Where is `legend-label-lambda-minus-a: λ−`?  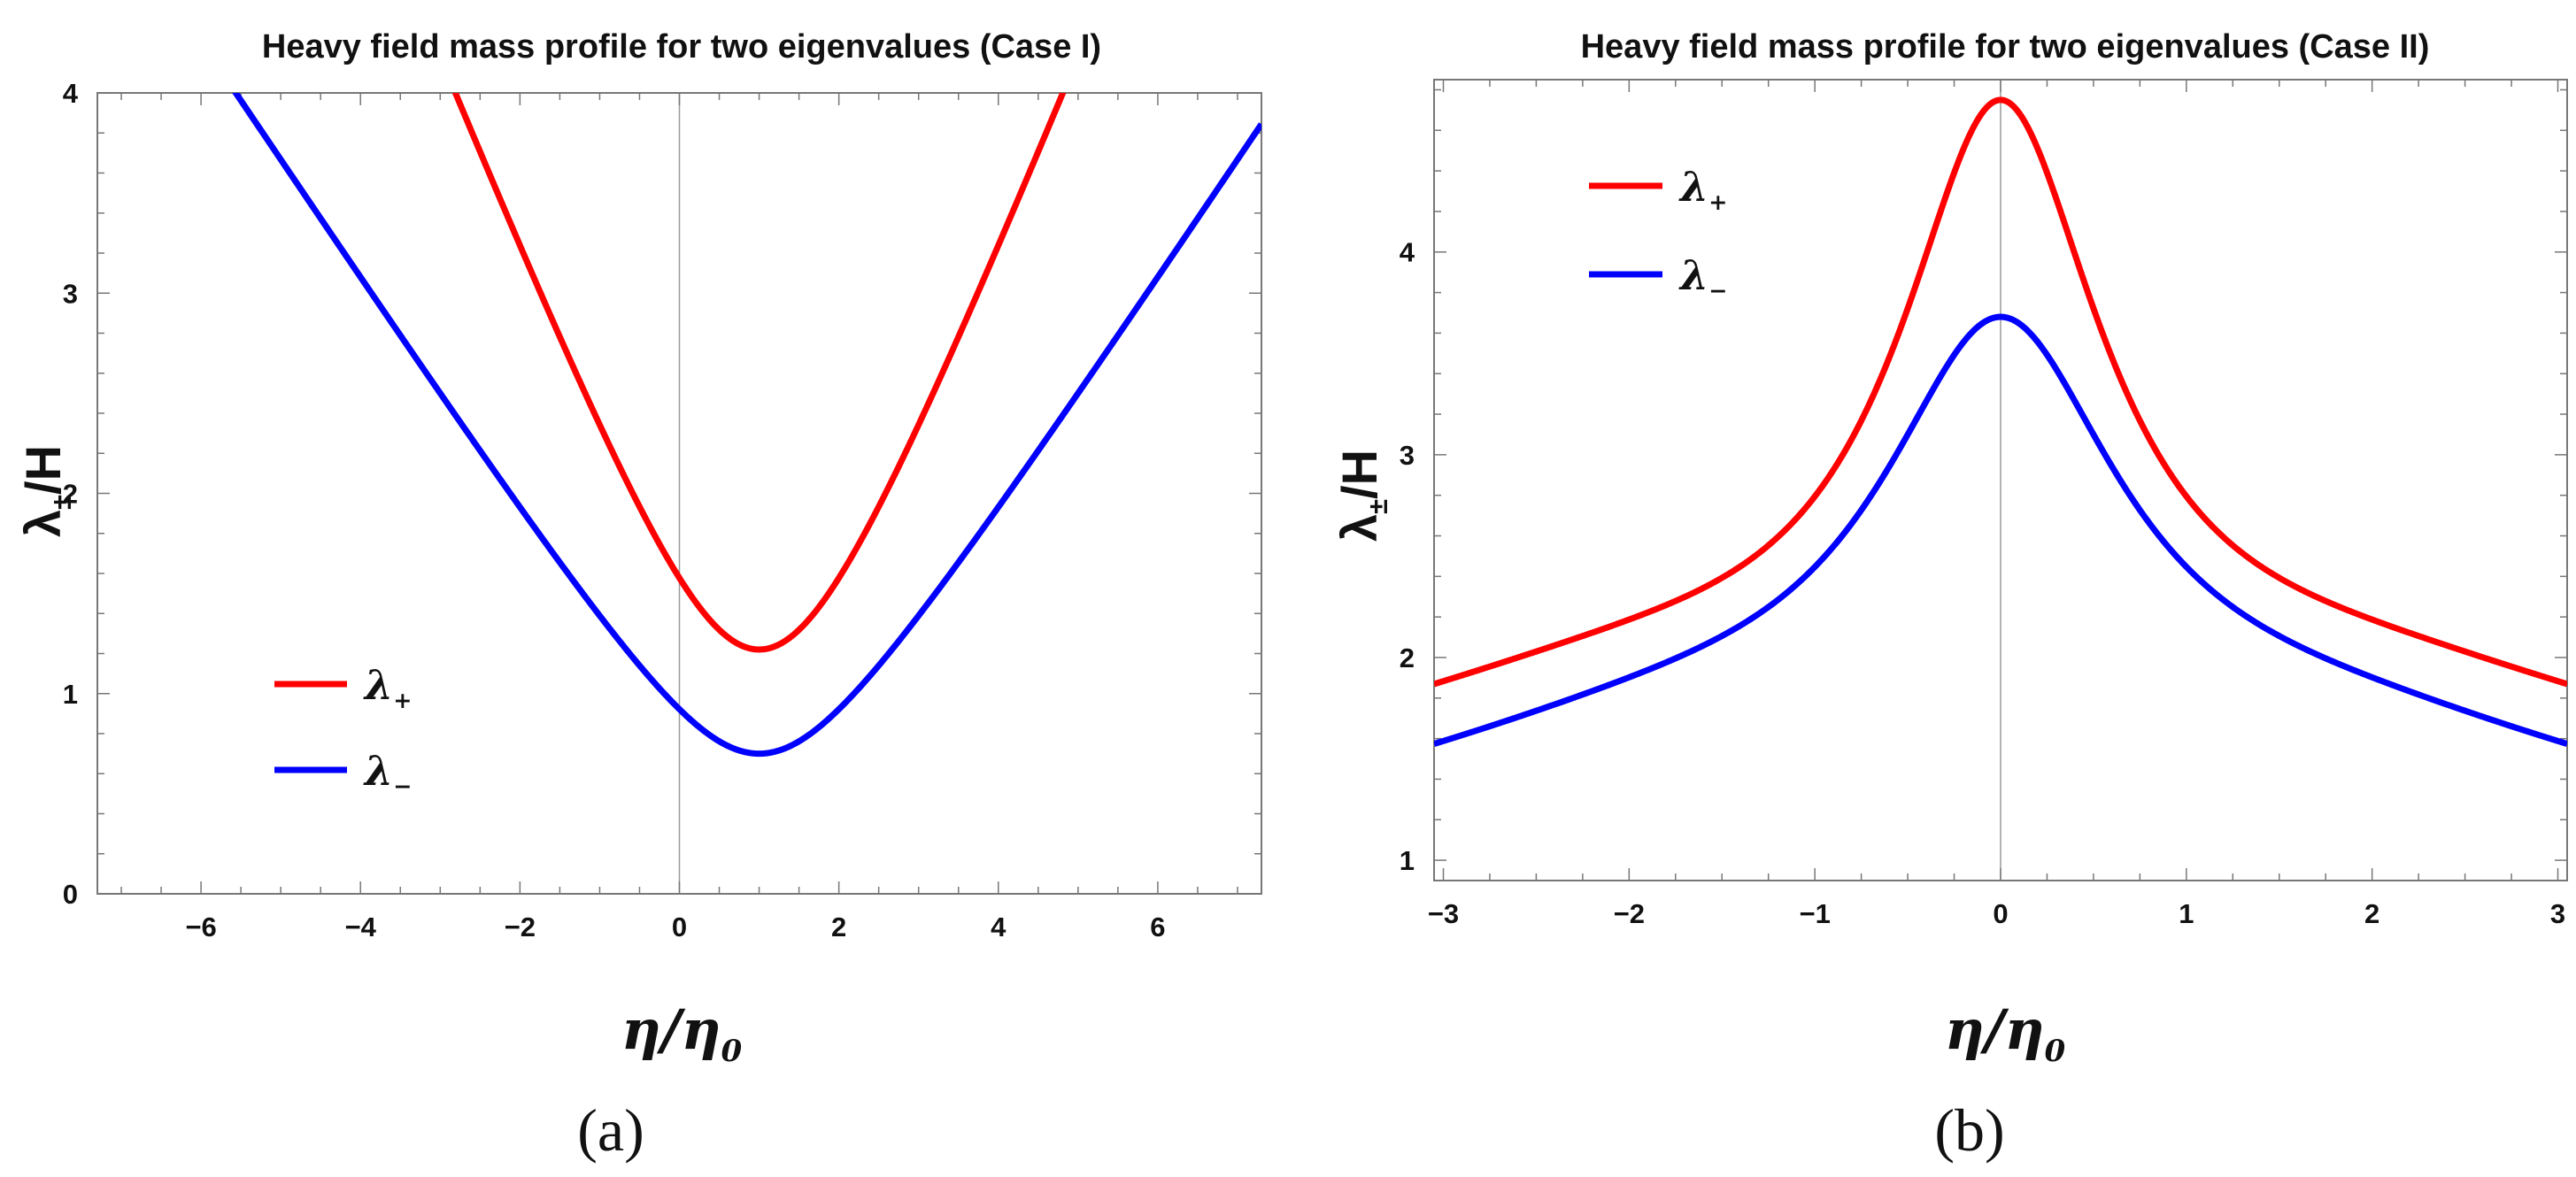
legend-label-lambda-minus-a: λ− is located at coordinates (387, 773).